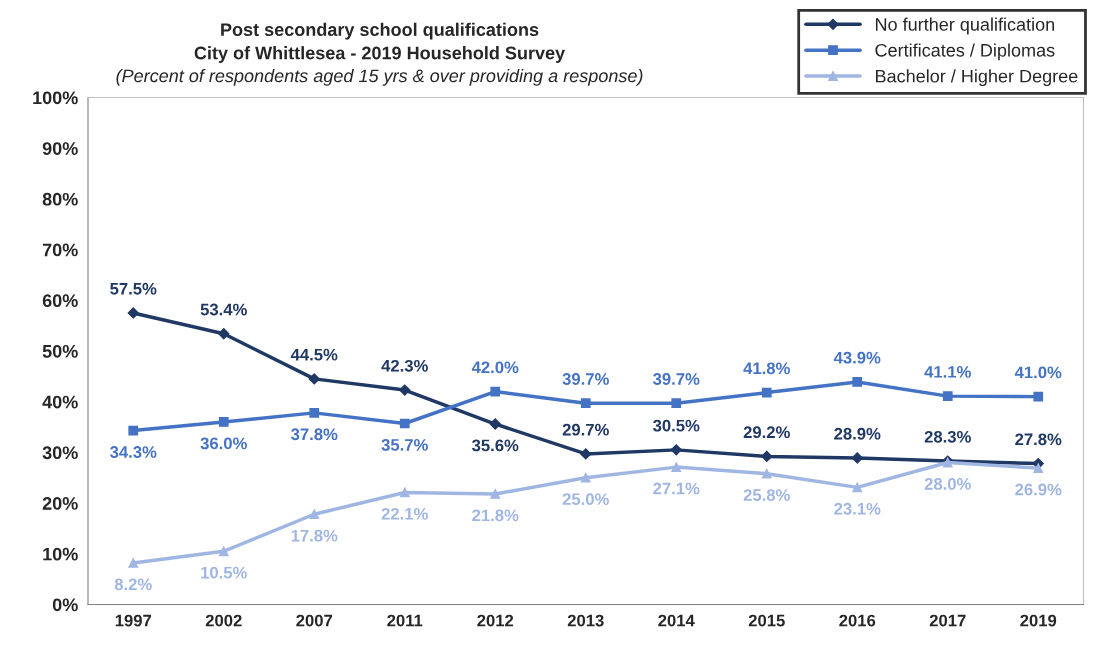  Describe the element at coordinates (1038, 439) in the screenshot. I see `data-label: 27.8%` at that location.